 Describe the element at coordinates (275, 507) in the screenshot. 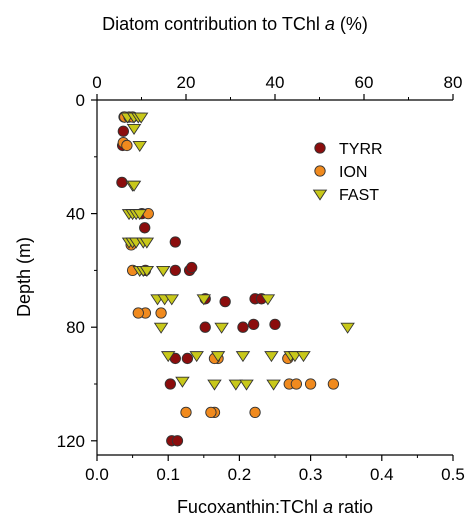

I see `x-axis-title: Fucoxanthin:TChl a ratio` at that location.